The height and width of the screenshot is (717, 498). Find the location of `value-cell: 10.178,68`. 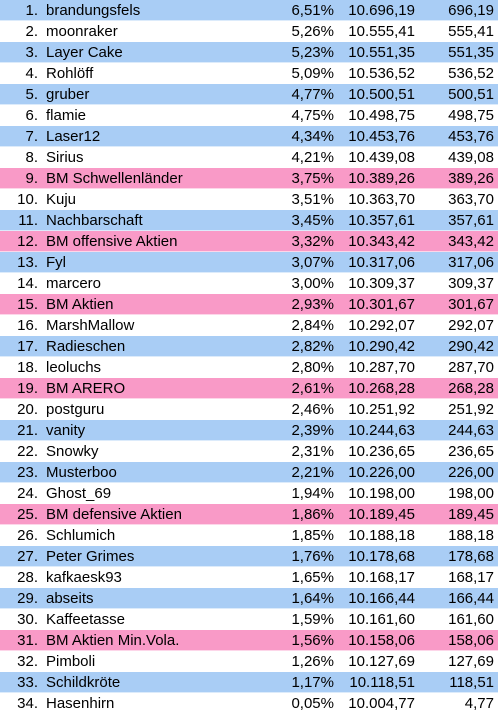

value-cell: 10.178,68 is located at coordinates (381, 556).